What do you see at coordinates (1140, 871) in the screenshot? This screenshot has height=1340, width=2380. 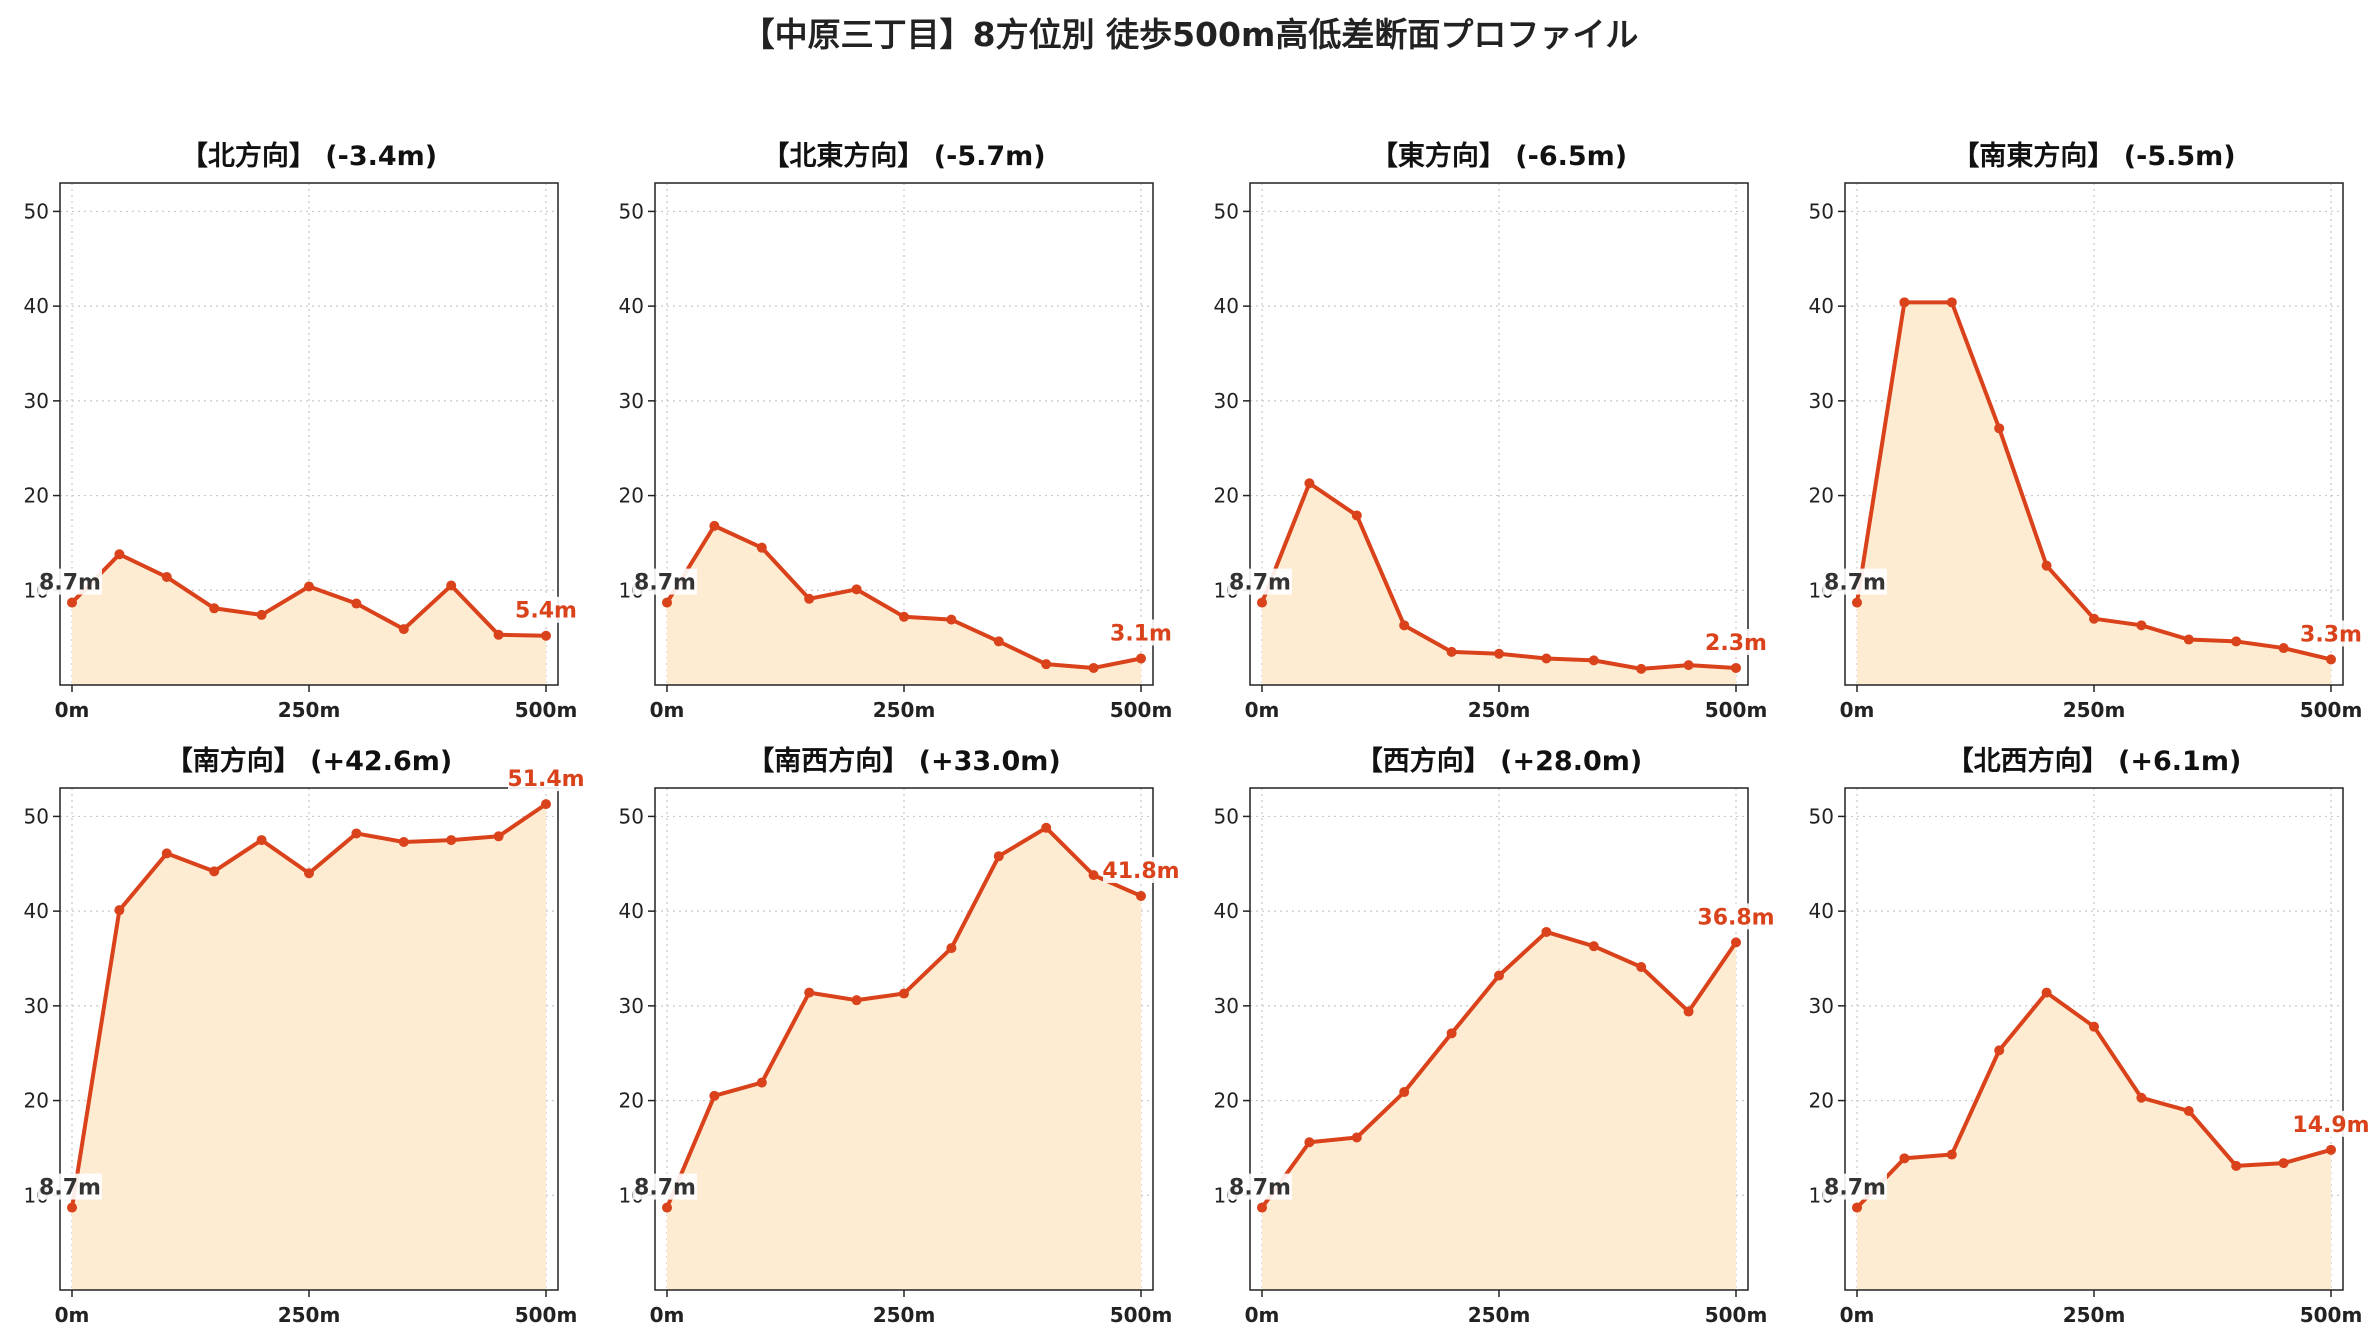 I see `end-elevation-label: 41.8m` at bounding box center [1140, 871].